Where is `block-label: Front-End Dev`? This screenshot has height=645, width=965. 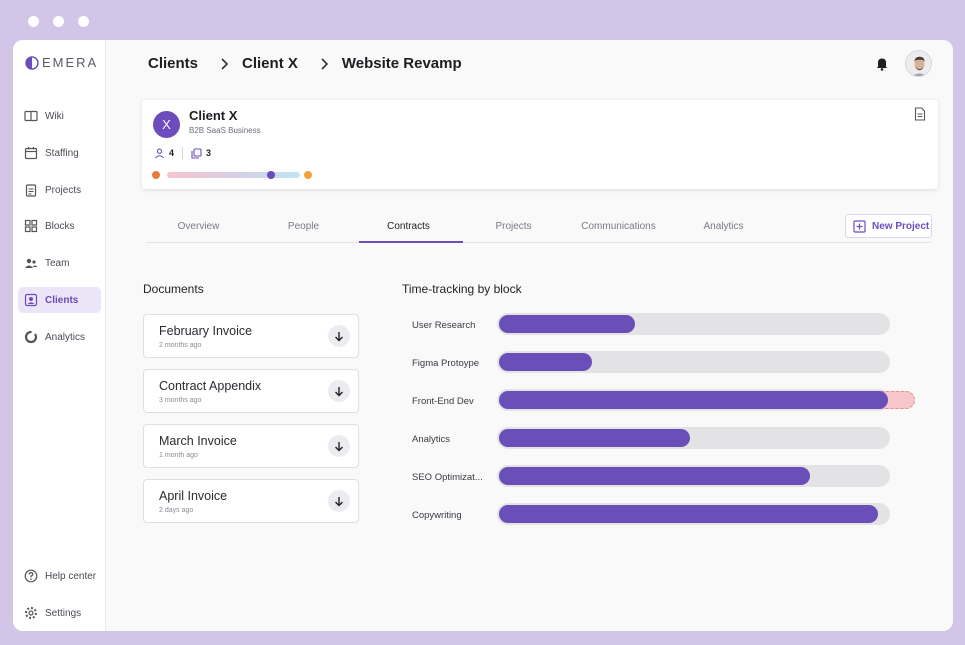 block-label: Front-End Dev is located at coordinates (443, 401).